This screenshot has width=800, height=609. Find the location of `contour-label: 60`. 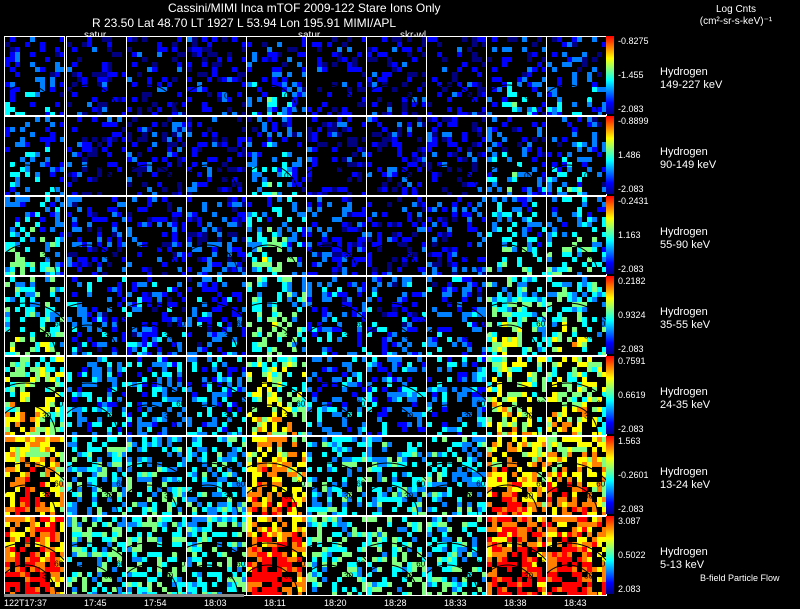

contour-label: 60 is located at coordinates (240, 483).